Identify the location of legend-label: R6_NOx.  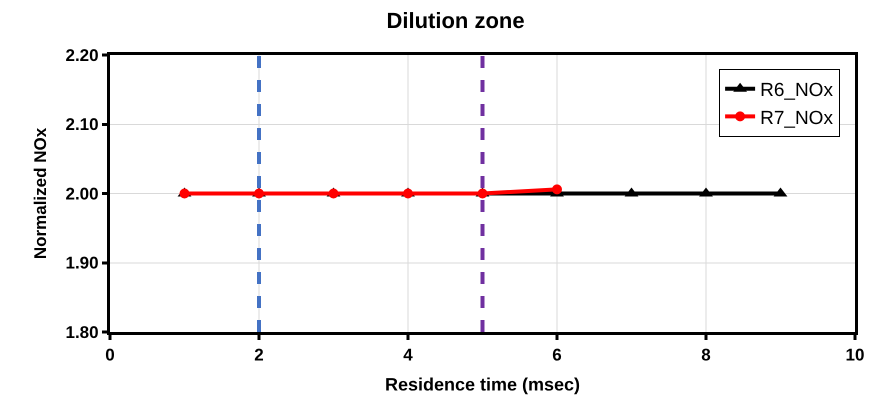
(797, 91).